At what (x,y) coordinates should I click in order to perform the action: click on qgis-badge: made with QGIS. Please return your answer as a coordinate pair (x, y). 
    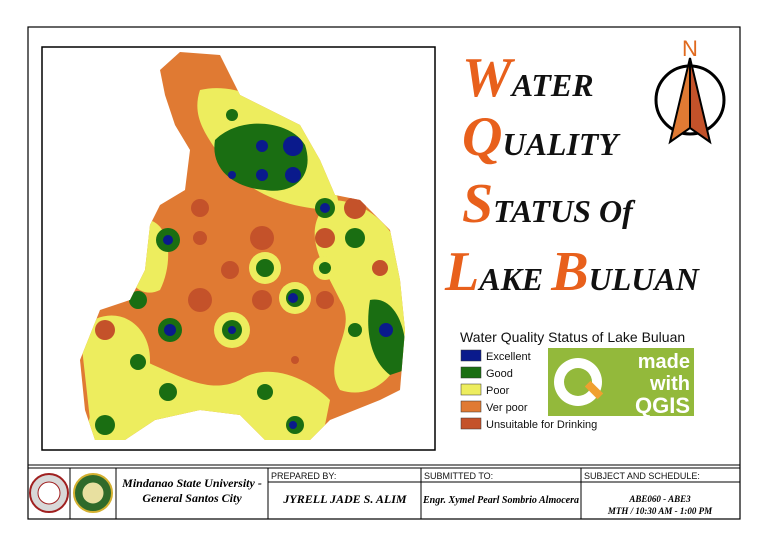
    Looking at the image, I should click on (621, 383).